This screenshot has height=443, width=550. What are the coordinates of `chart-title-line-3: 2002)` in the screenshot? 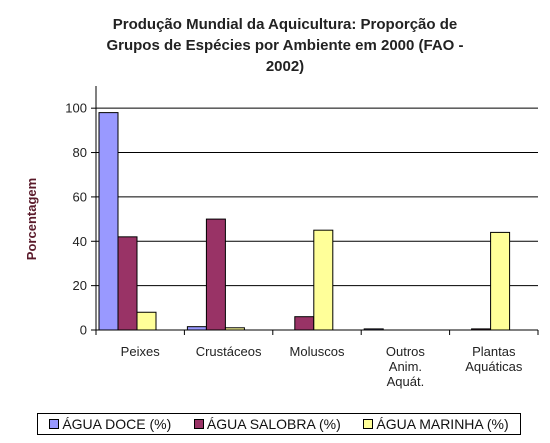 It's located at (285, 66).